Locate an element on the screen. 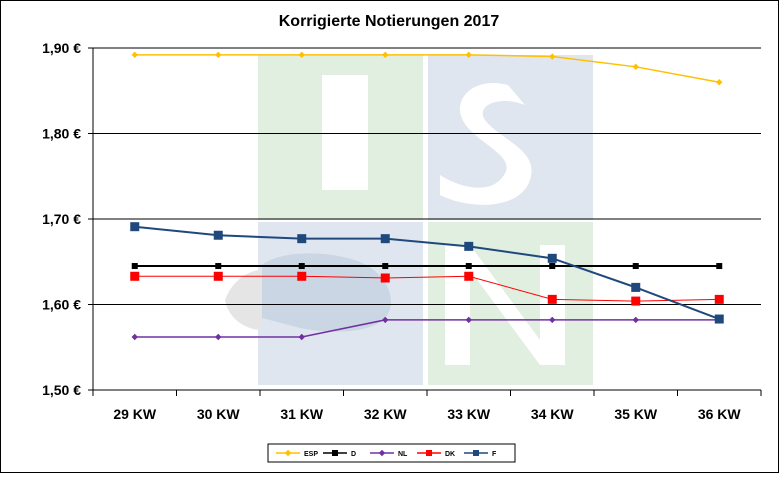 Image resolution: width=779 pixels, height=478 pixels. x-tick-label: 30 KW is located at coordinates (219, 414).